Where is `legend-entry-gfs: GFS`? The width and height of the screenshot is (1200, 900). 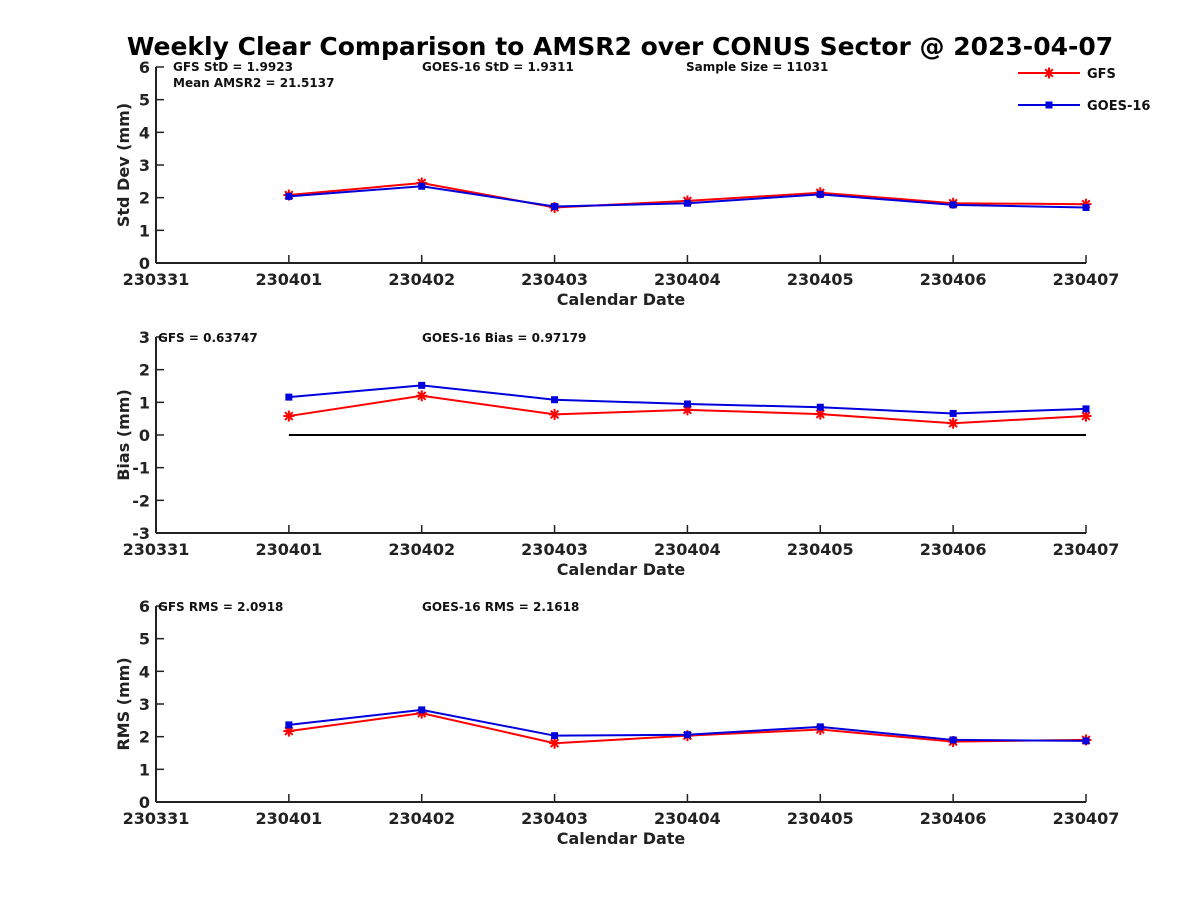 legend-entry-gfs: GFS is located at coordinates (1067, 74).